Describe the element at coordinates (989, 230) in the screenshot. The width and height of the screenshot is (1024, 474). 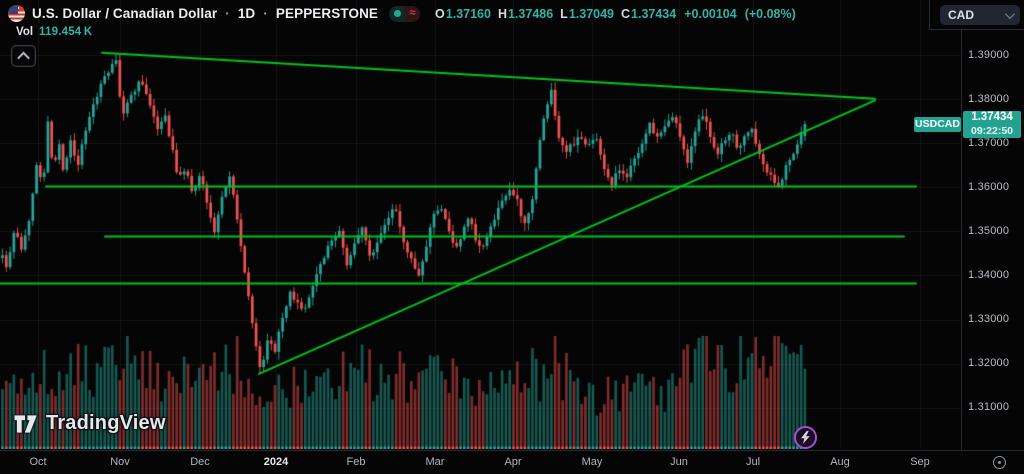
I see `price-axis-label: 1.35000` at that location.